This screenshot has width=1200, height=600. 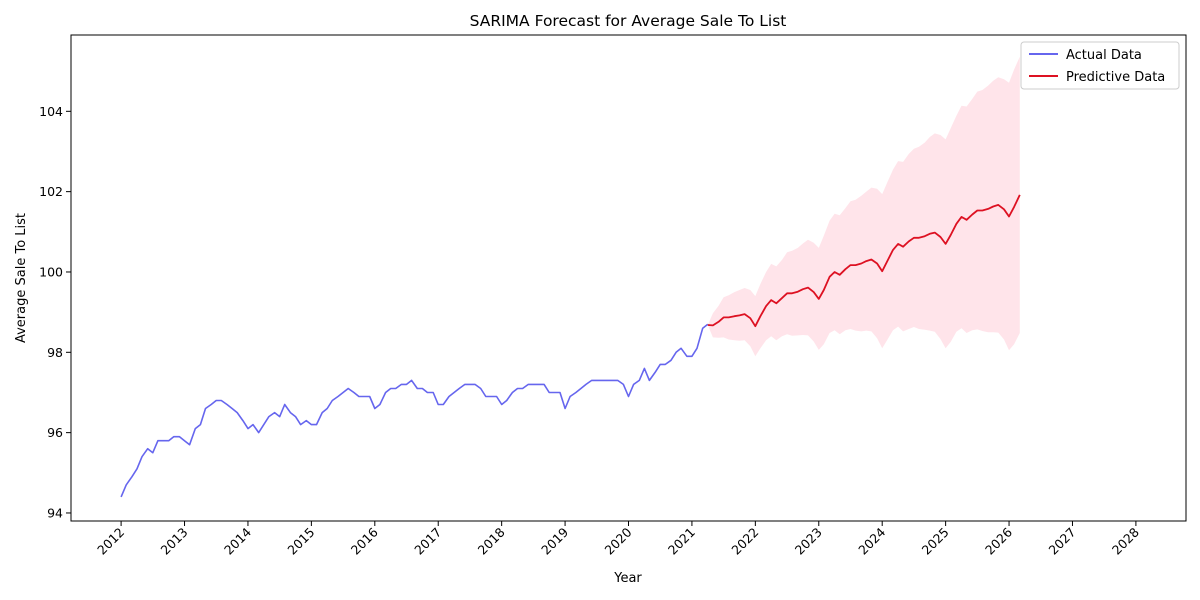 What do you see at coordinates (491, 540) in the screenshot?
I see `x-tick-label: 2018` at bounding box center [491, 540].